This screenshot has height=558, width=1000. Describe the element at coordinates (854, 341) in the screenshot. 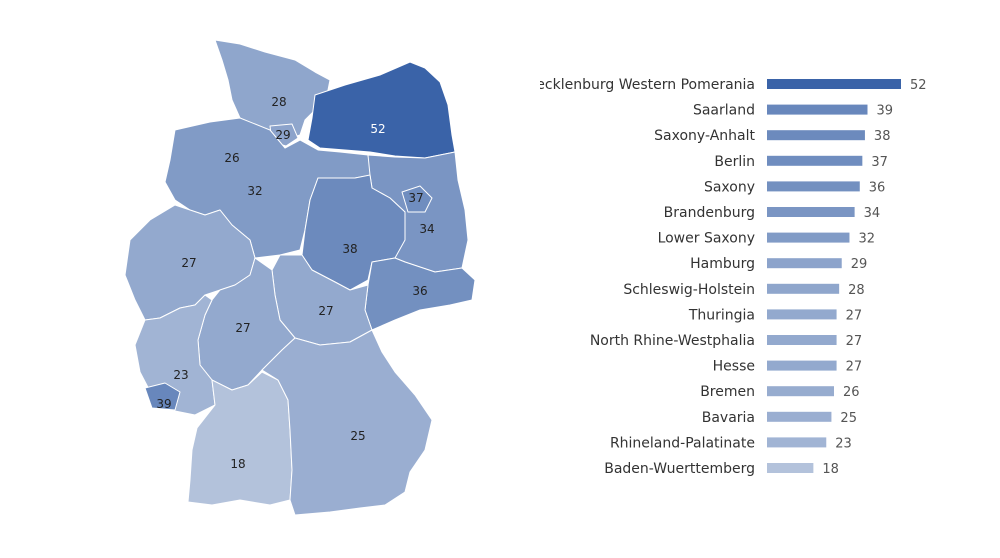

I see `value-label-north-rhine-westphalia: 27` at that location.